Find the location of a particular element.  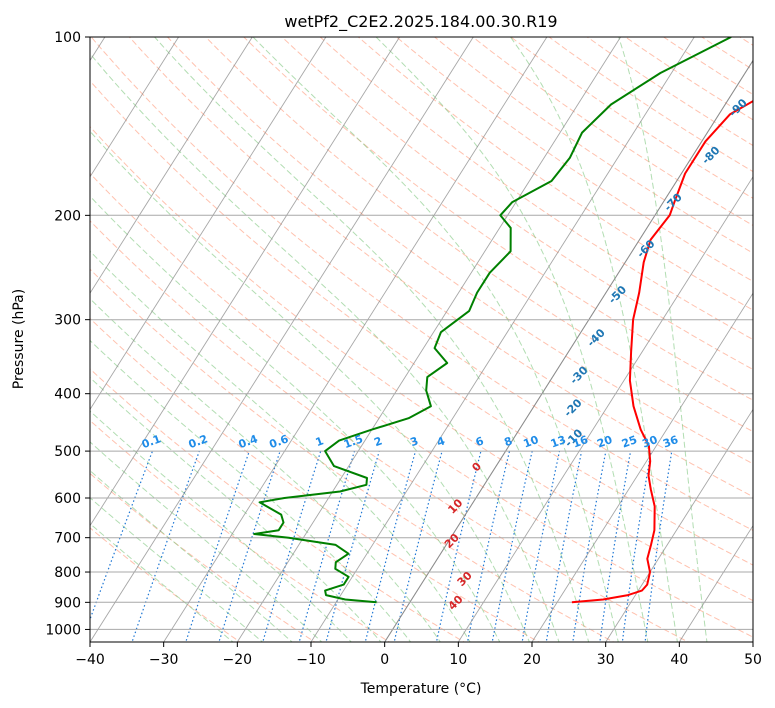

moist-adiabat-label: 40 is located at coordinates (456, 602).